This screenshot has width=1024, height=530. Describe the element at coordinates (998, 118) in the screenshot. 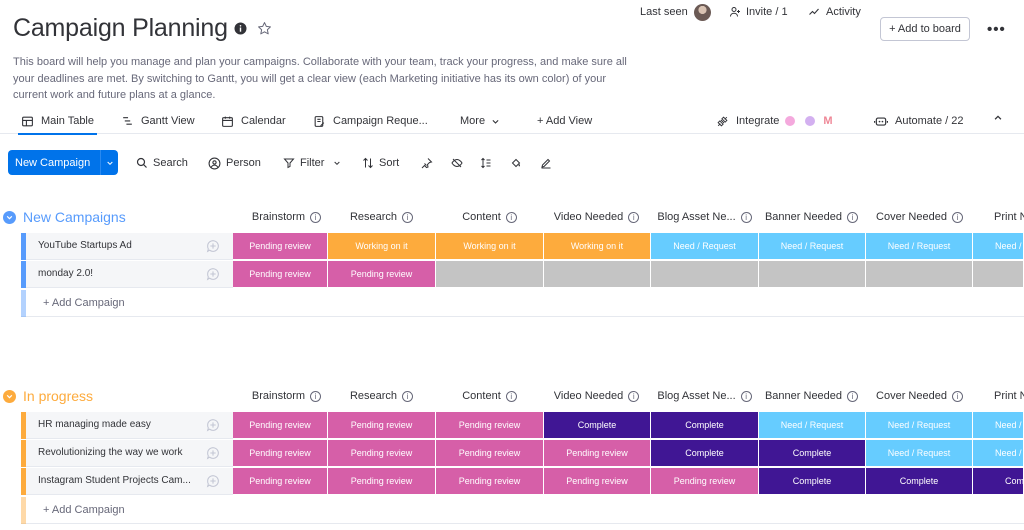

I see `chevron-up-icon` at that location.